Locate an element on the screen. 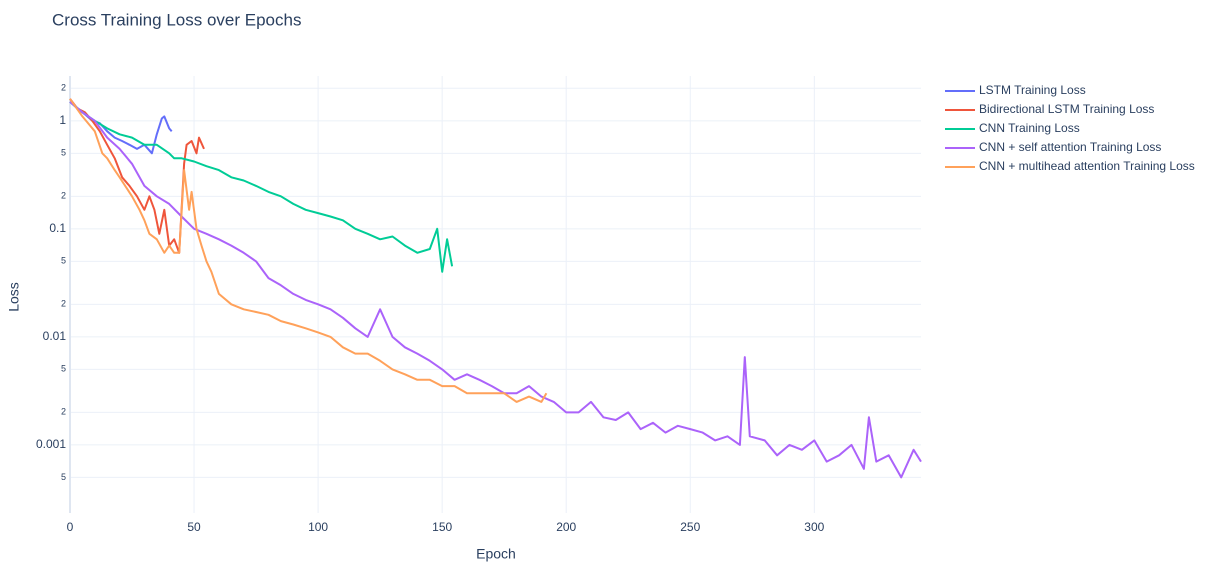  x-tick-label: 50 is located at coordinates (194, 527).